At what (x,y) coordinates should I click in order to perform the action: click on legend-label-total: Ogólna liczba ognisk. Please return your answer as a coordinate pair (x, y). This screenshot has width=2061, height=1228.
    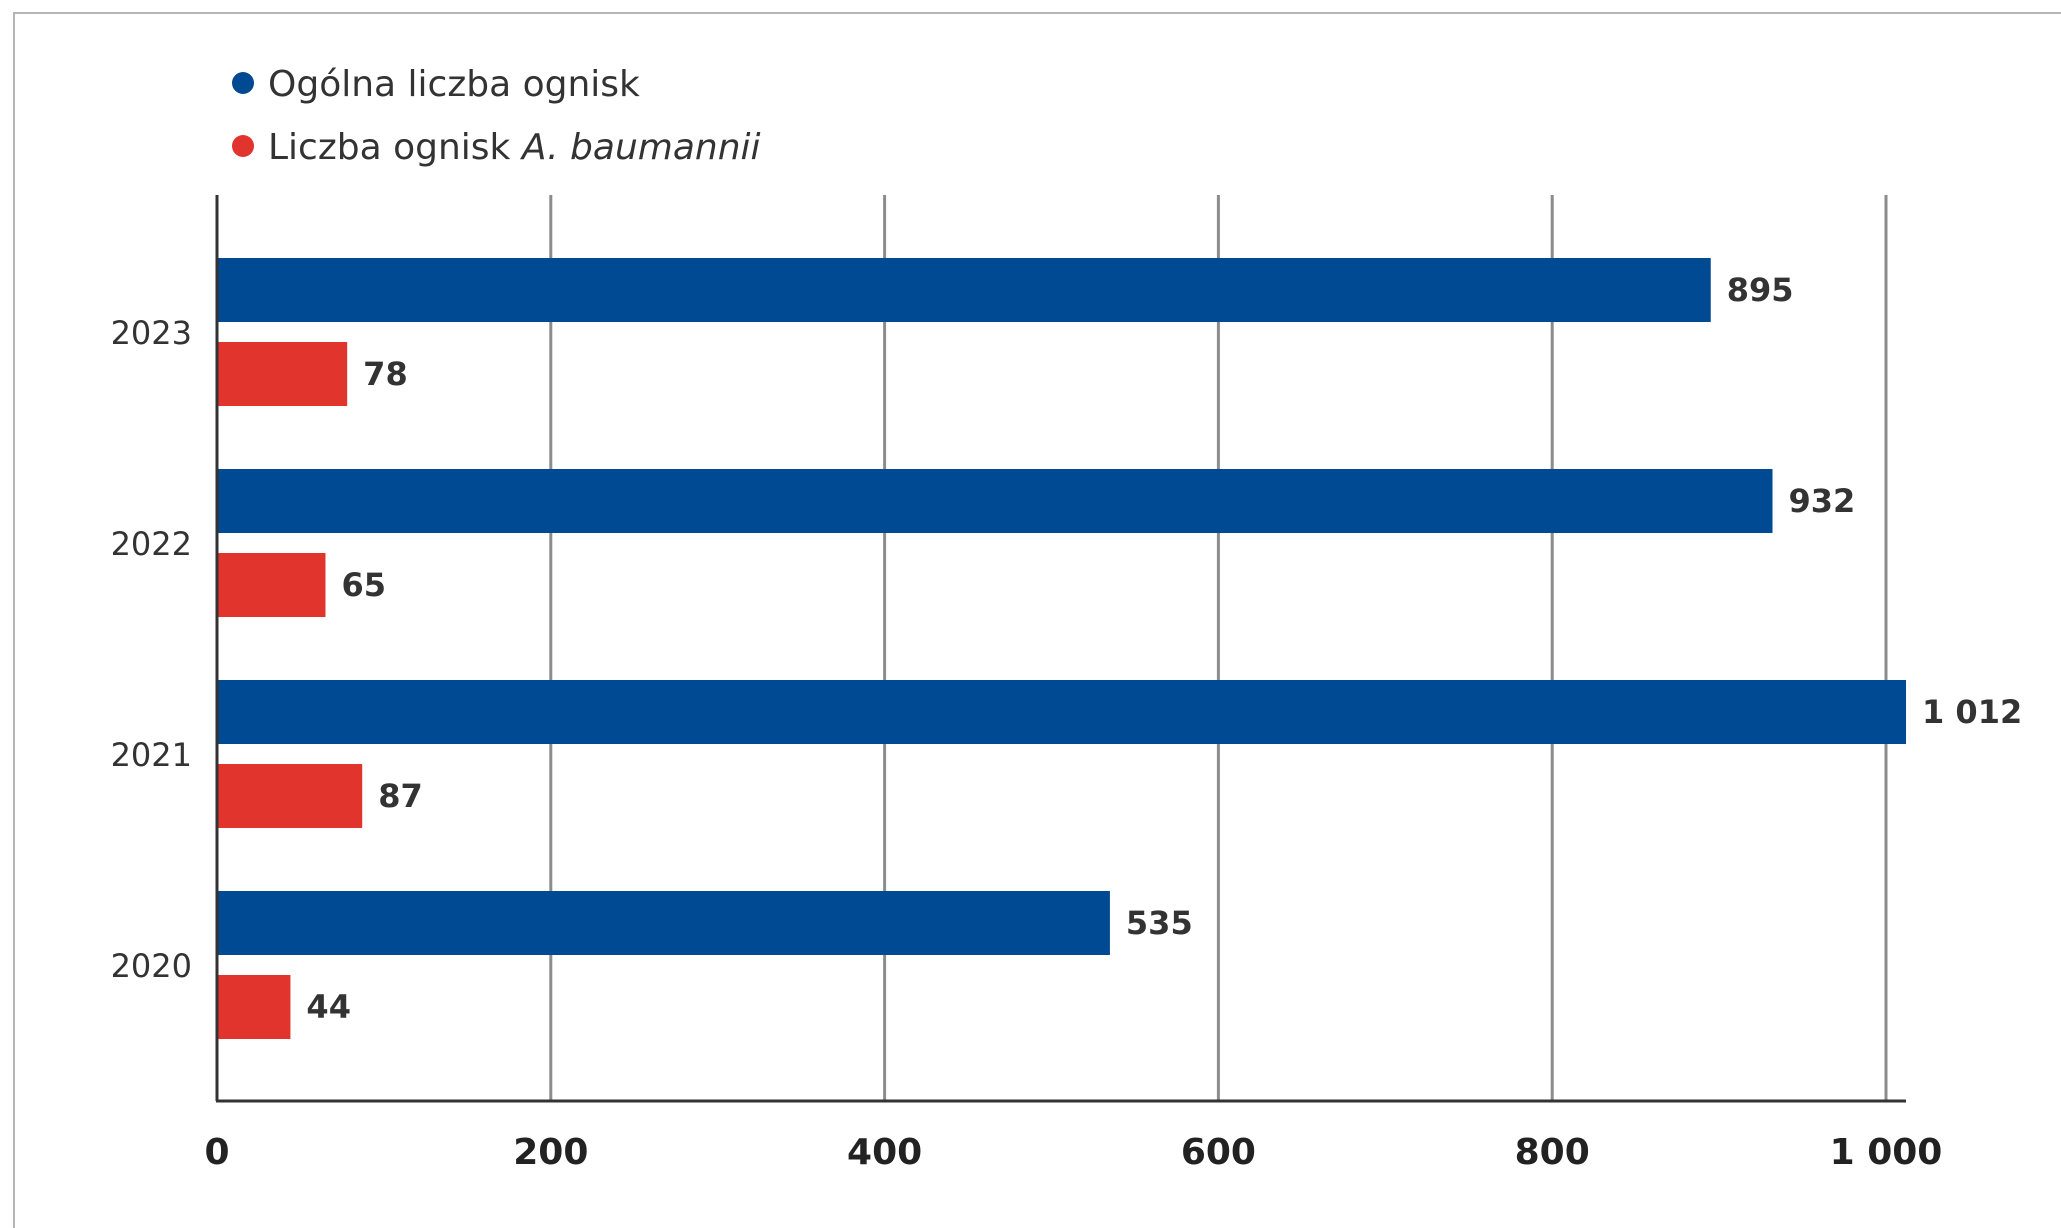
    Looking at the image, I should click on (454, 84).